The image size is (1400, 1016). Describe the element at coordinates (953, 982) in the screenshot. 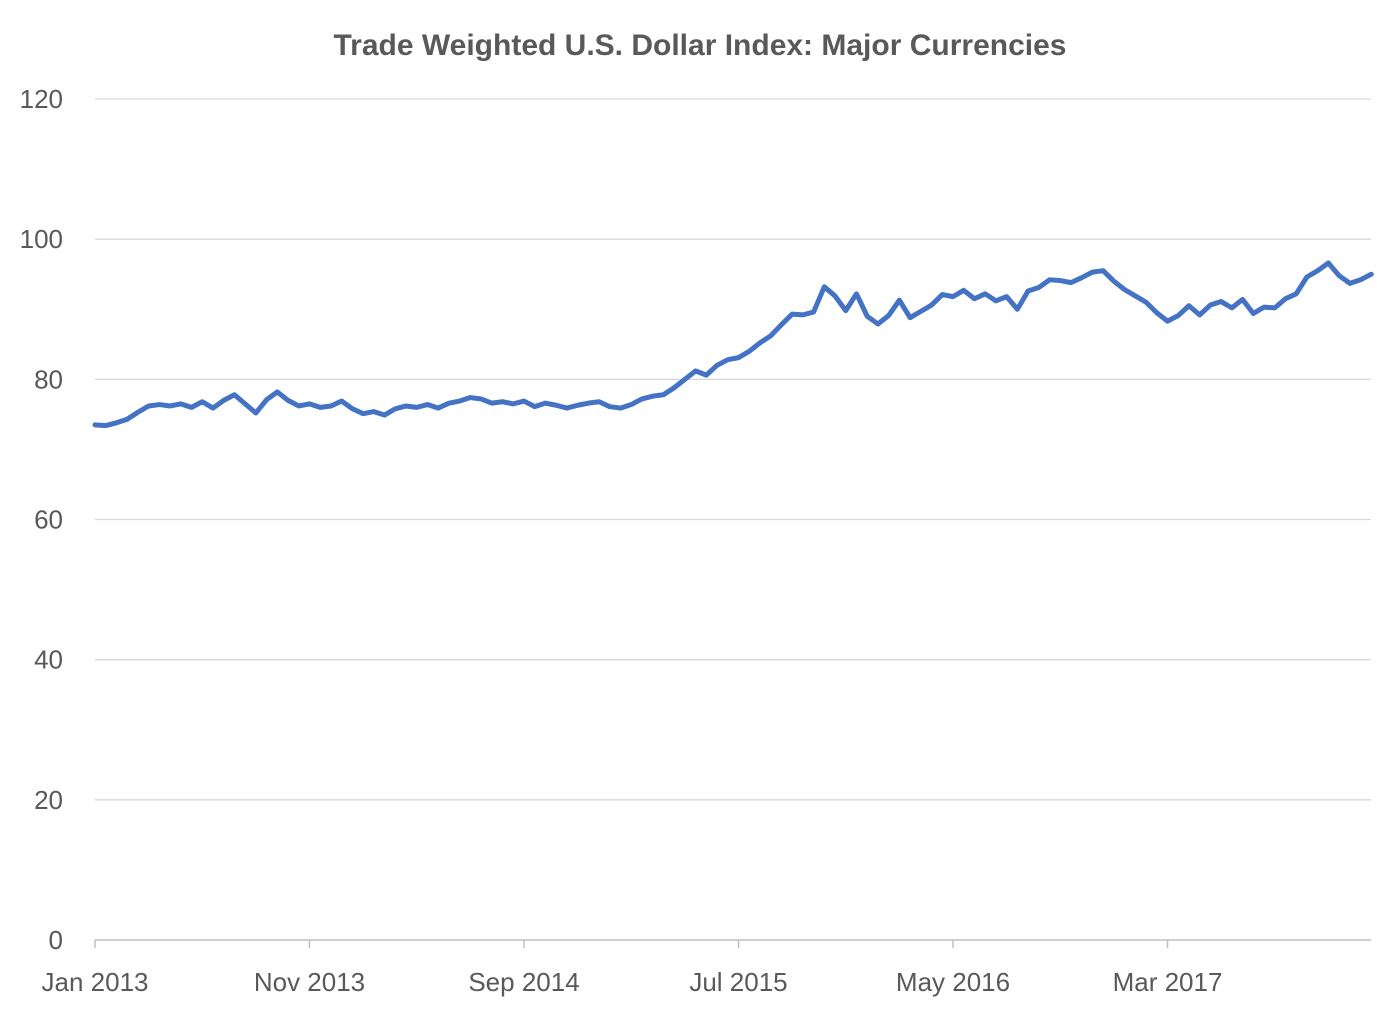

I see `x-tick-label: May 2016` at that location.